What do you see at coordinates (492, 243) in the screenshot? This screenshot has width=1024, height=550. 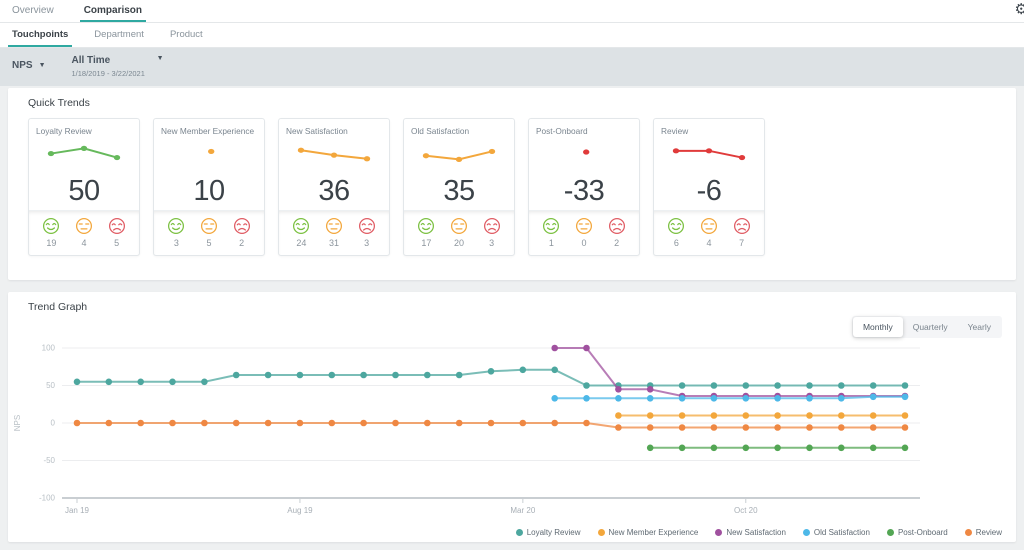 I see `sad-count: 3` at bounding box center [492, 243].